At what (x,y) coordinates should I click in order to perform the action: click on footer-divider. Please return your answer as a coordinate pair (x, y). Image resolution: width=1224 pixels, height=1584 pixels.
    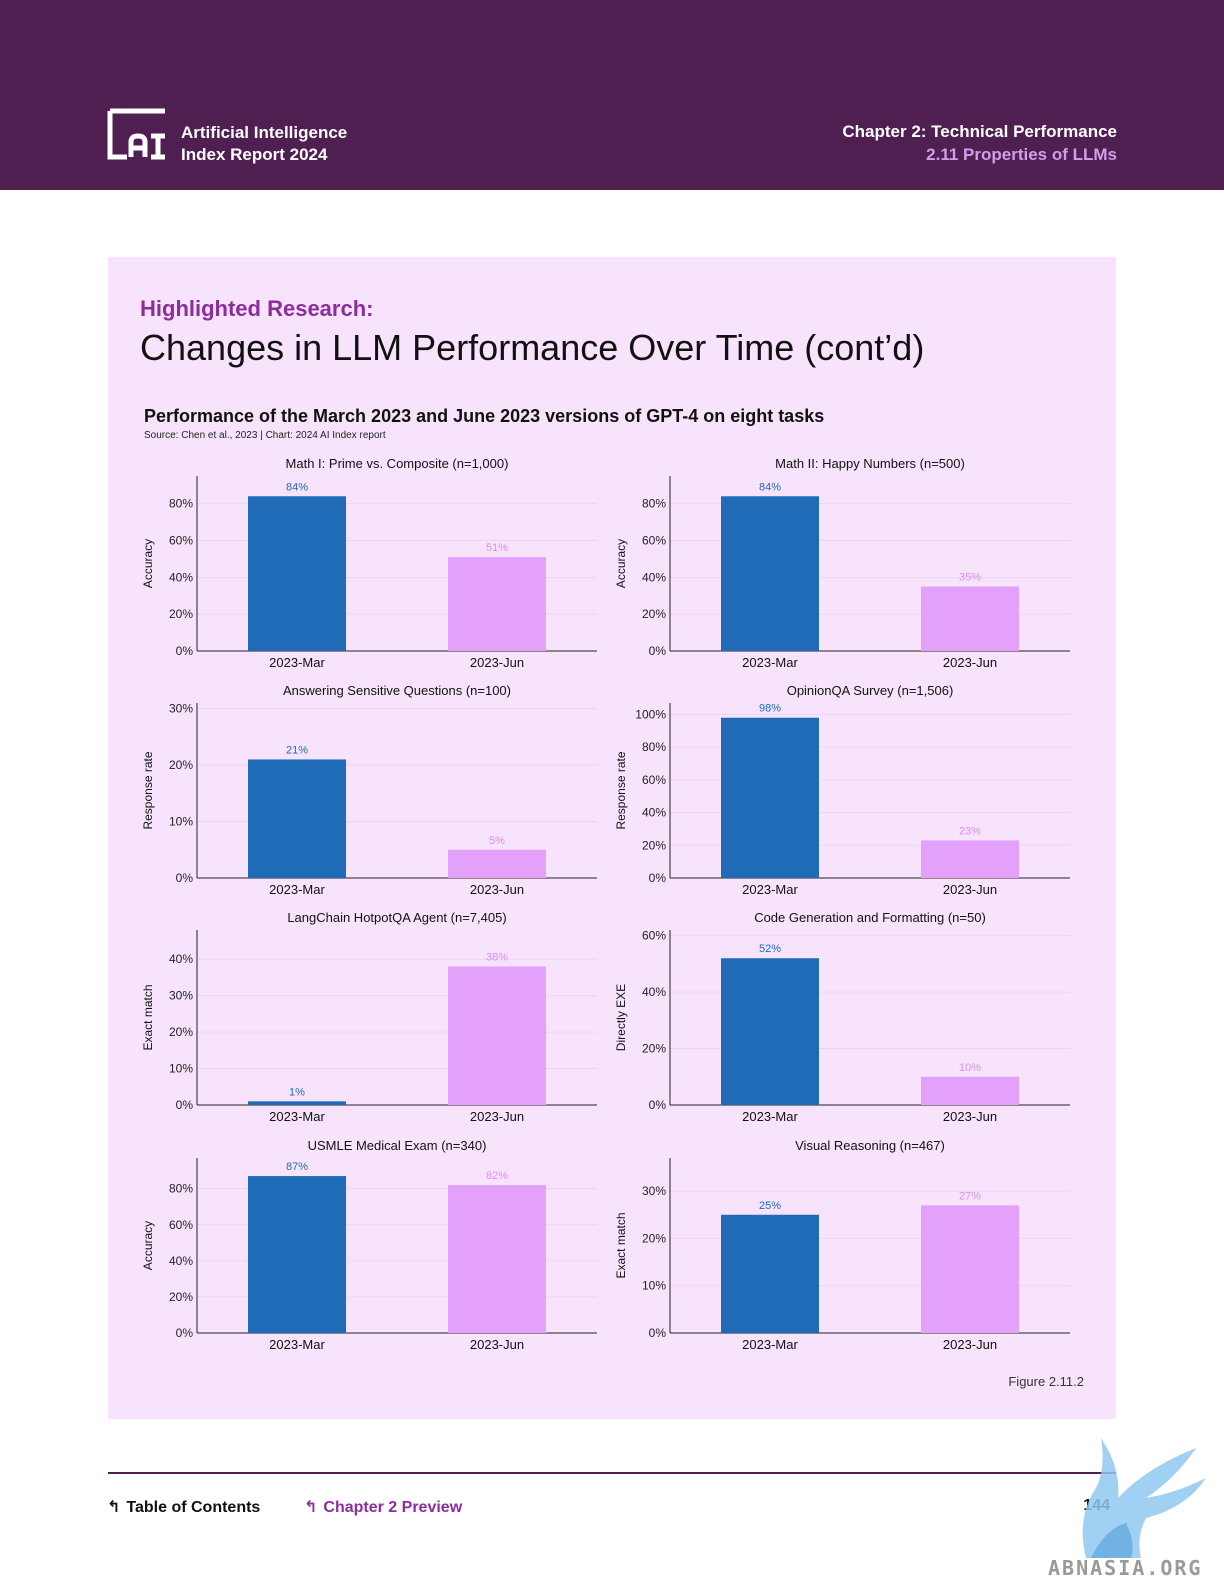
    Looking at the image, I should click on (612, 1473).